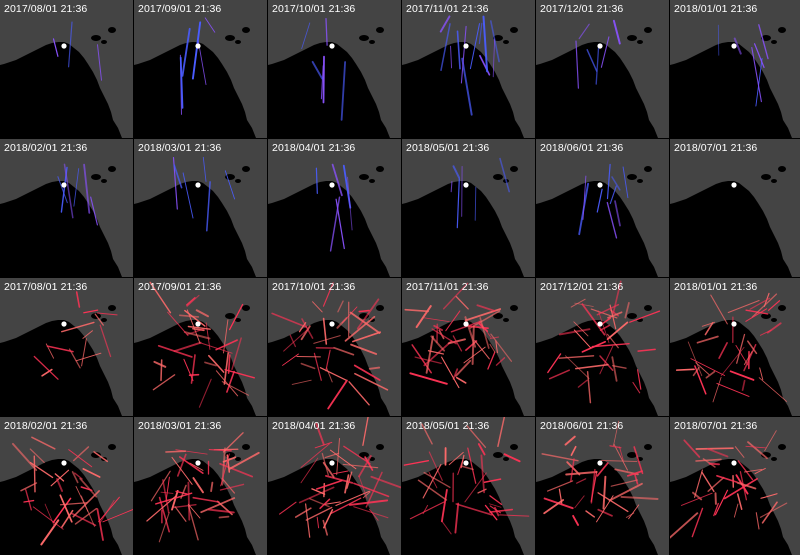  What do you see at coordinates (448, 148) in the screenshot?
I see `panel-timestamp: 2018/05/01 21:36` at bounding box center [448, 148].